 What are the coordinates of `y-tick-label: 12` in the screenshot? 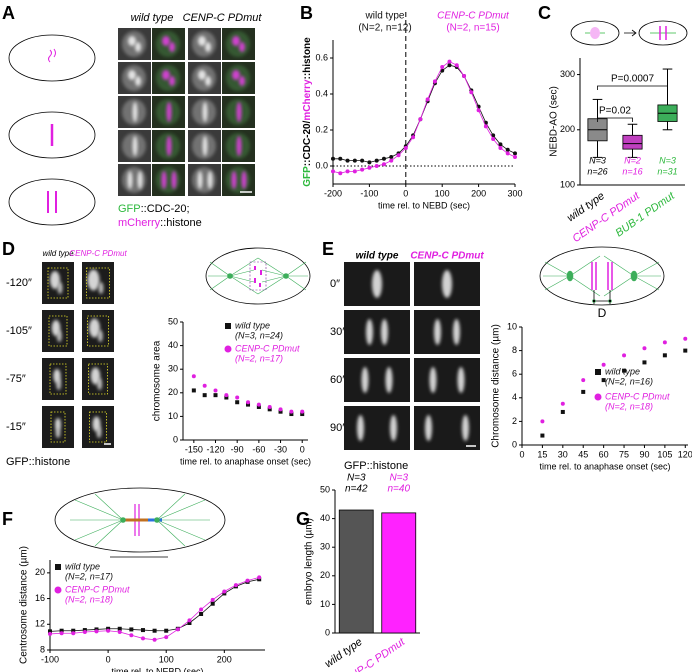 It's located at (40, 624).